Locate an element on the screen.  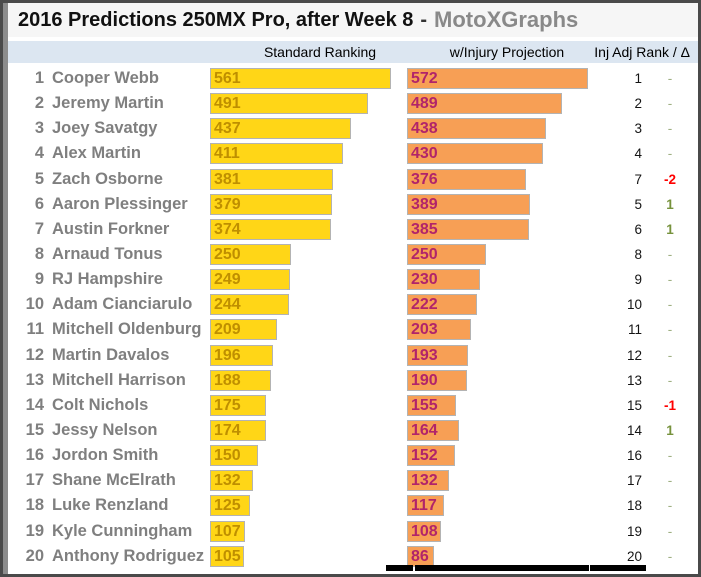
table-row: 14 Colt Nichols 175 155 15 -1 is located at coordinates (356, 405).